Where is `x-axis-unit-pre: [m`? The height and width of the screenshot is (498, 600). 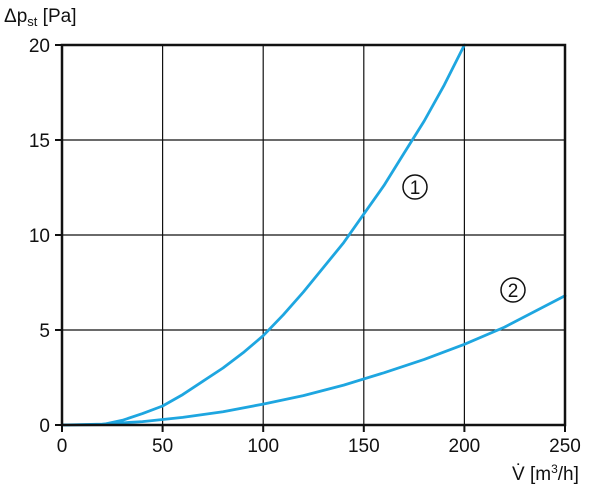
x-axis-unit-pre: [m is located at coordinates (538, 474).